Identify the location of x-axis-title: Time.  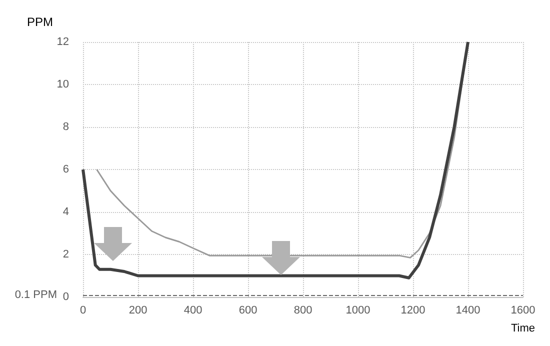
(523, 328).